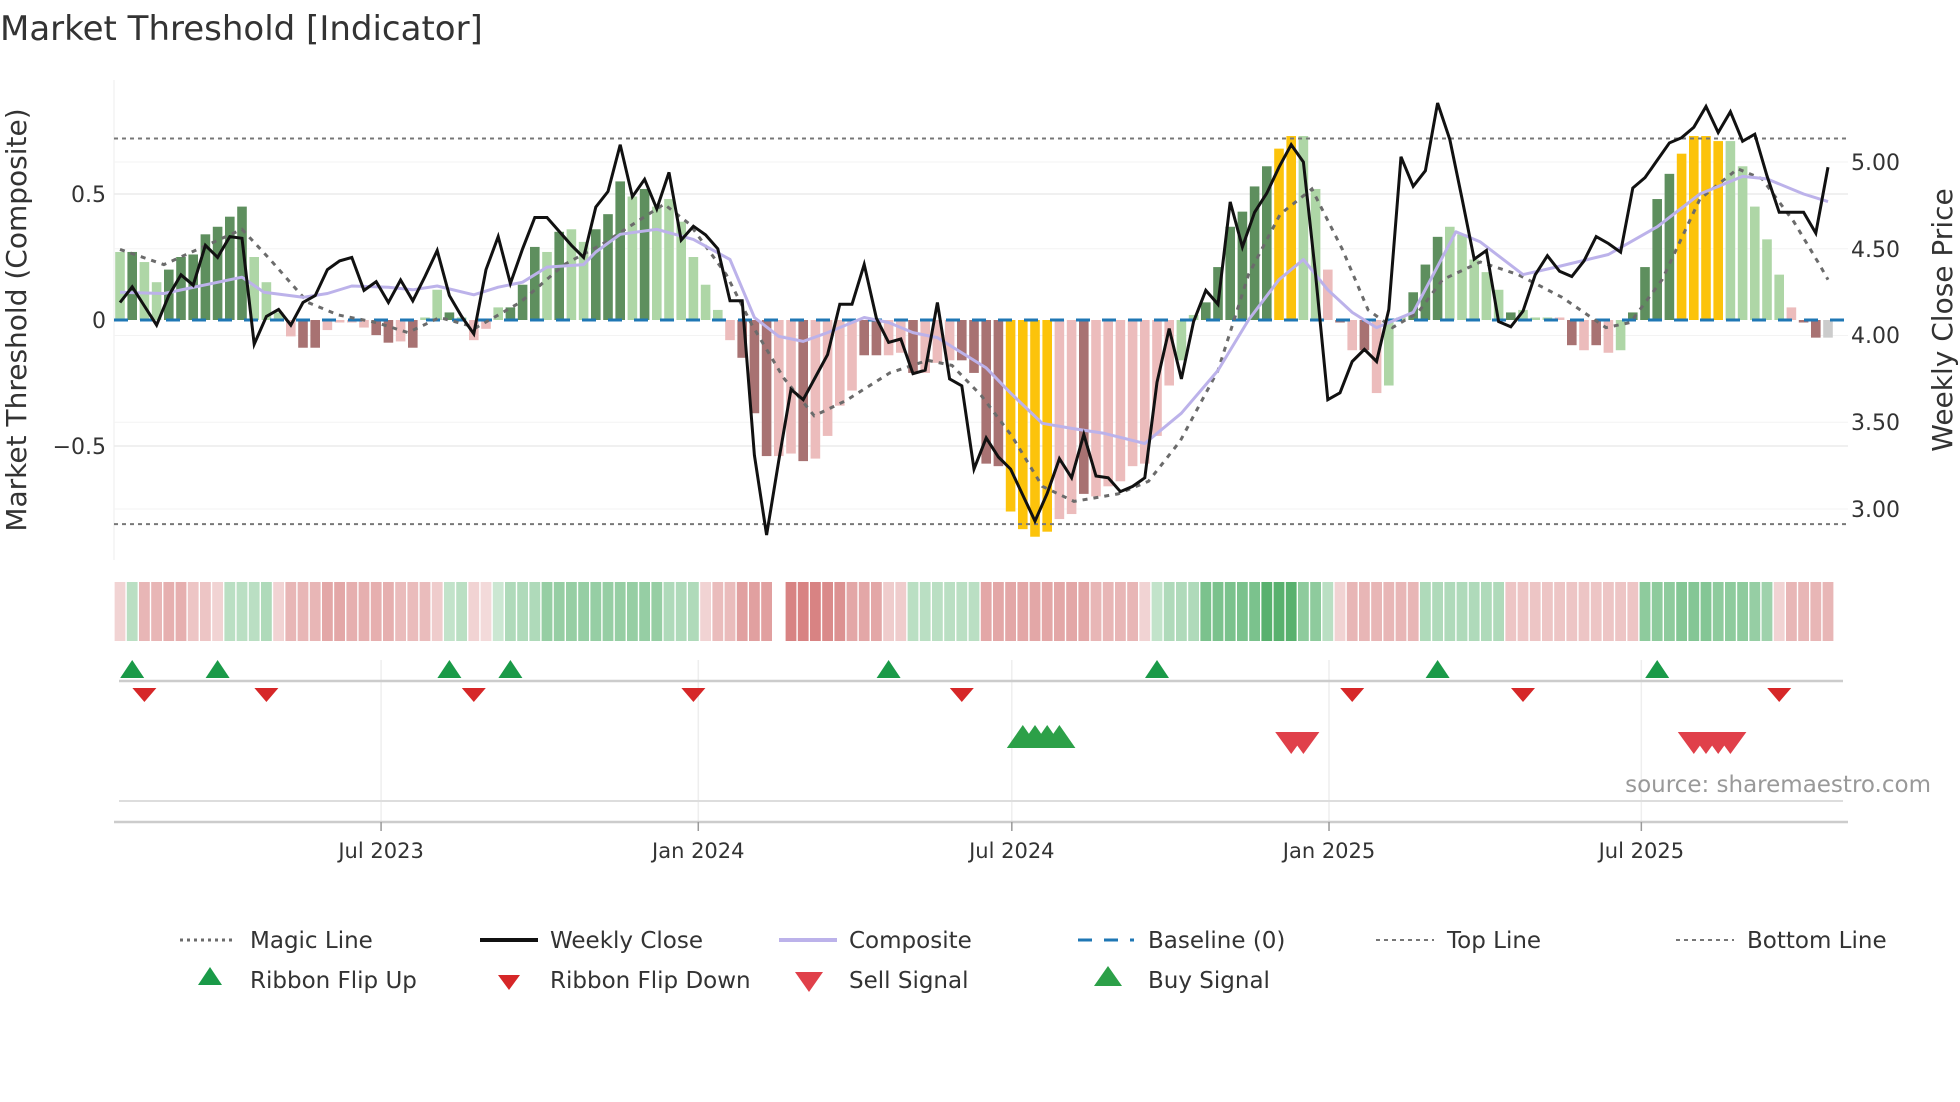  Describe the element at coordinates (509, 982) in the screenshot. I see `ribbon-flip-down-icon` at that location.